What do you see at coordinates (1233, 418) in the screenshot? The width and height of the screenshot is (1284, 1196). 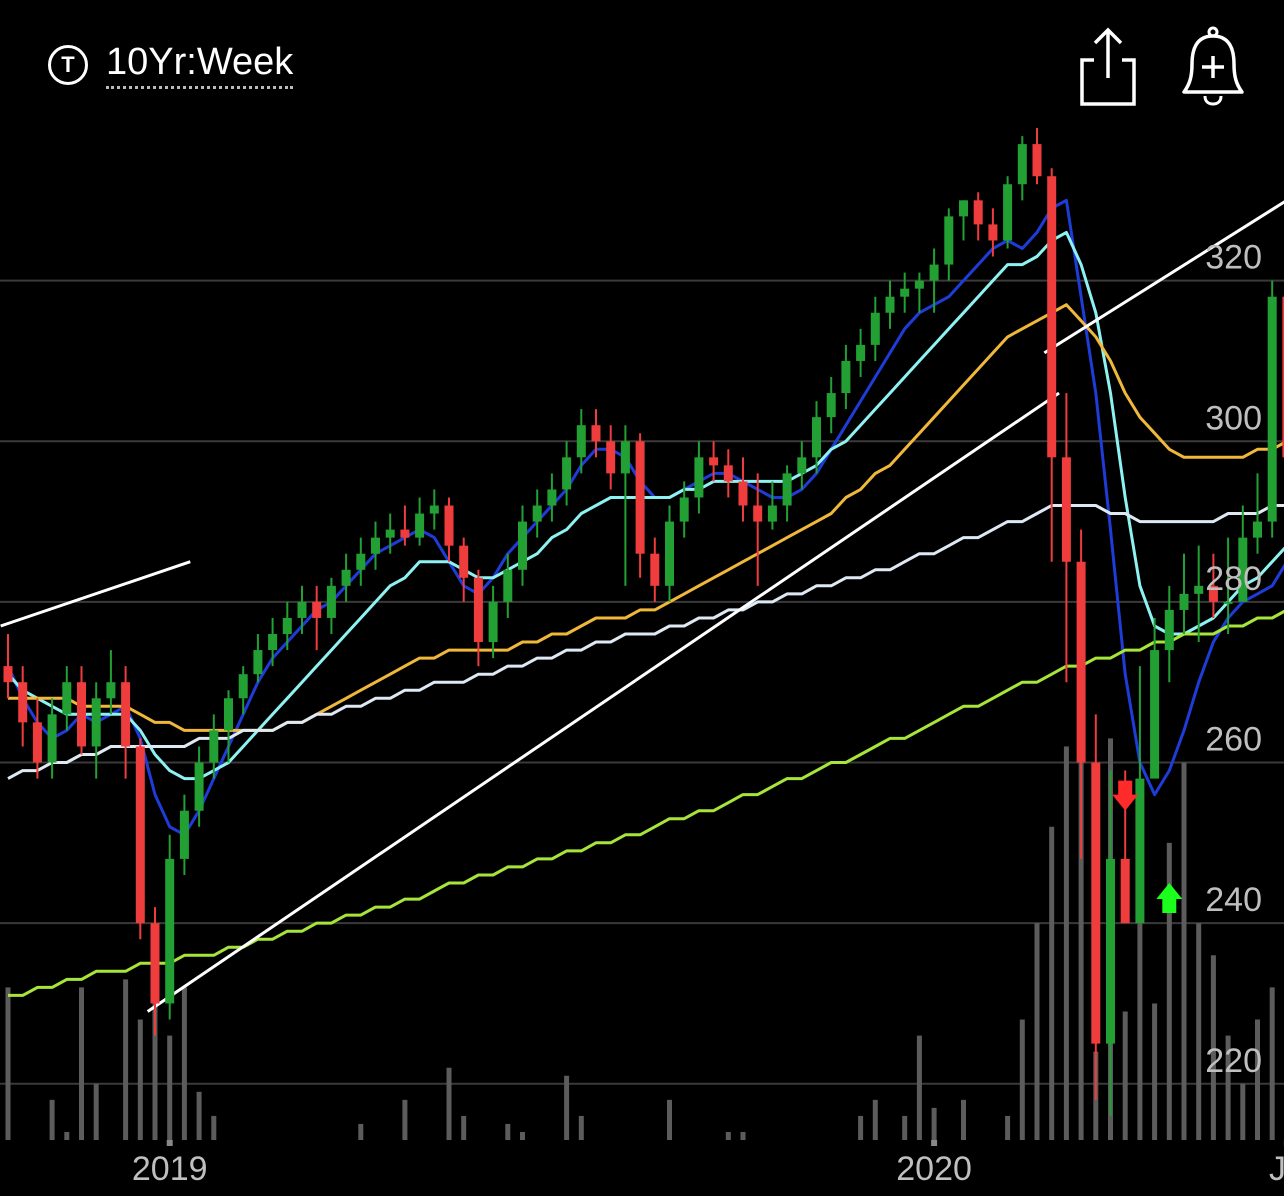 I see `y-tick-label: 300` at bounding box center [1233, 418].